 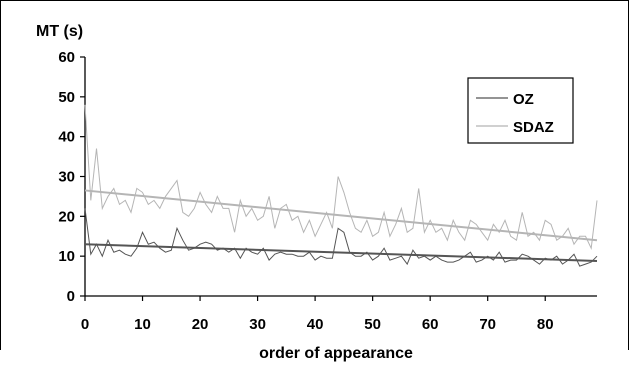 I want to click on y-tick-label: 10, so click(x=66, y=256).